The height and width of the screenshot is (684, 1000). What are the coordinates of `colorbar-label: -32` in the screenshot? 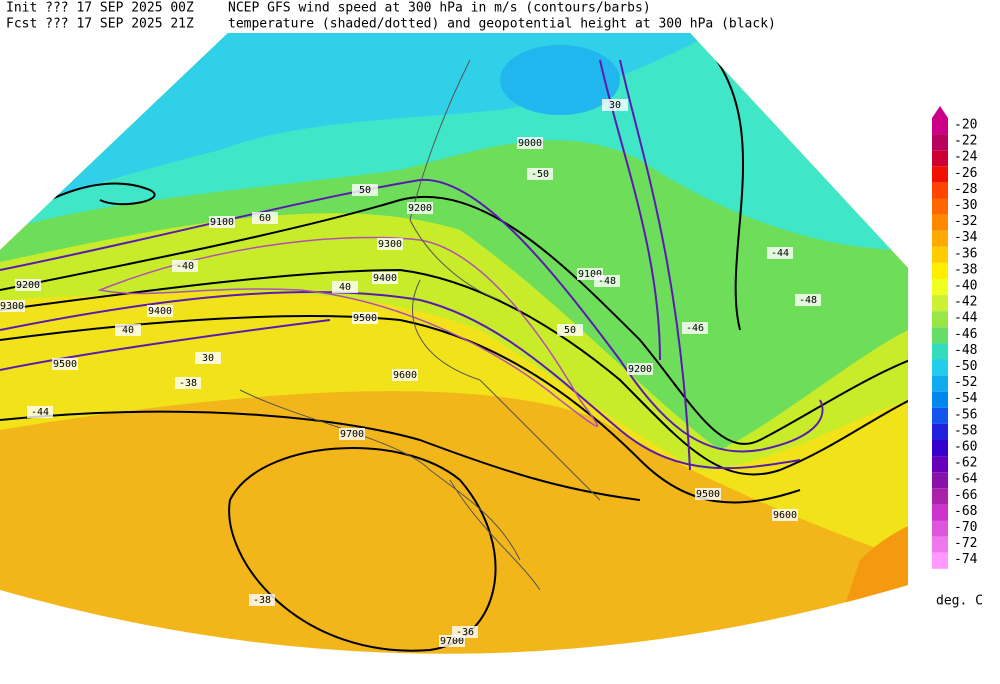 It's located at (965, 221).